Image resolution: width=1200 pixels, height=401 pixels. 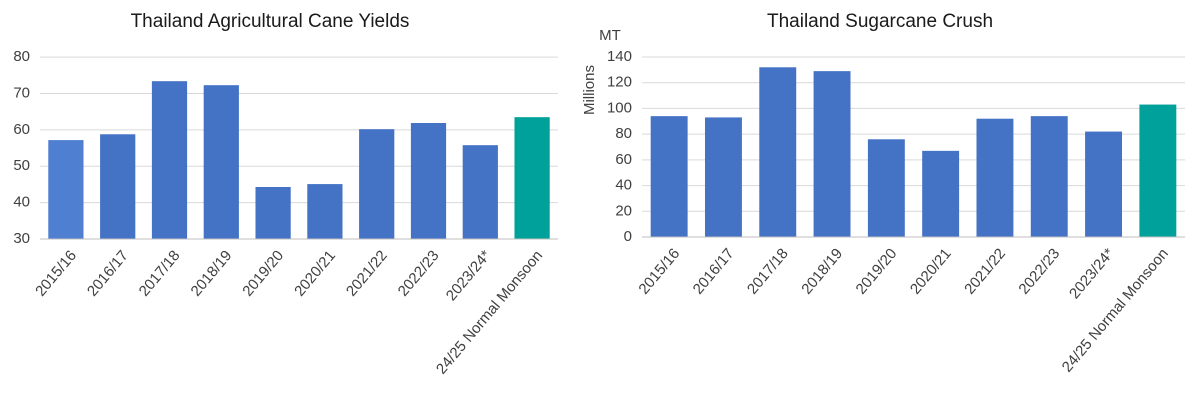 I want to click on y-tick-label: 70, so click(x=21, y=93).